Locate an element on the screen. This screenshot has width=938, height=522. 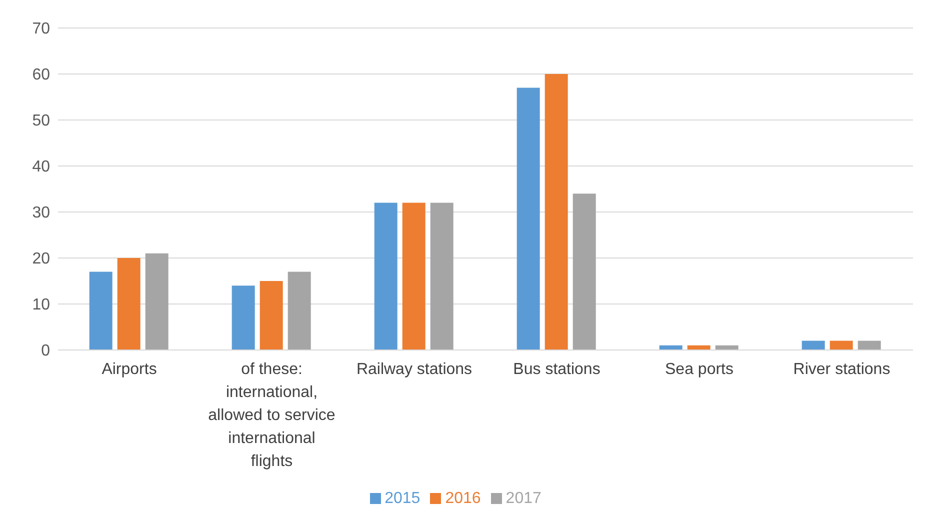
y-tick-label: 50 is located at coordinates (41, 121).